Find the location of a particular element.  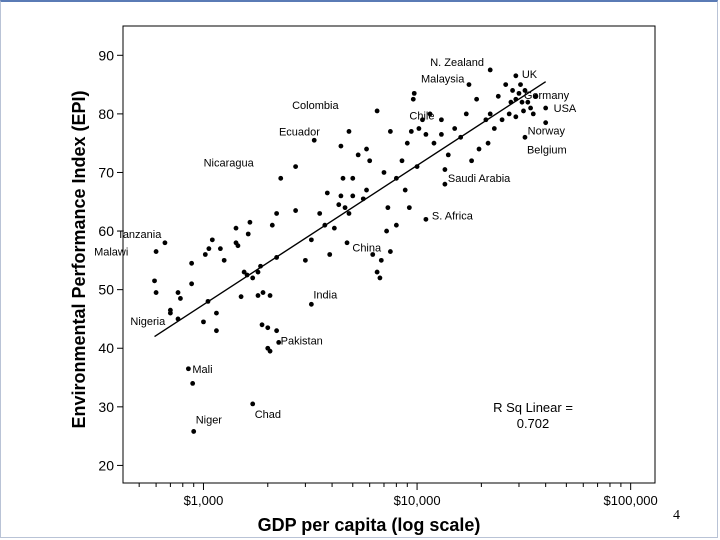

point-label: Malawi is located at coordinates (111, 253).